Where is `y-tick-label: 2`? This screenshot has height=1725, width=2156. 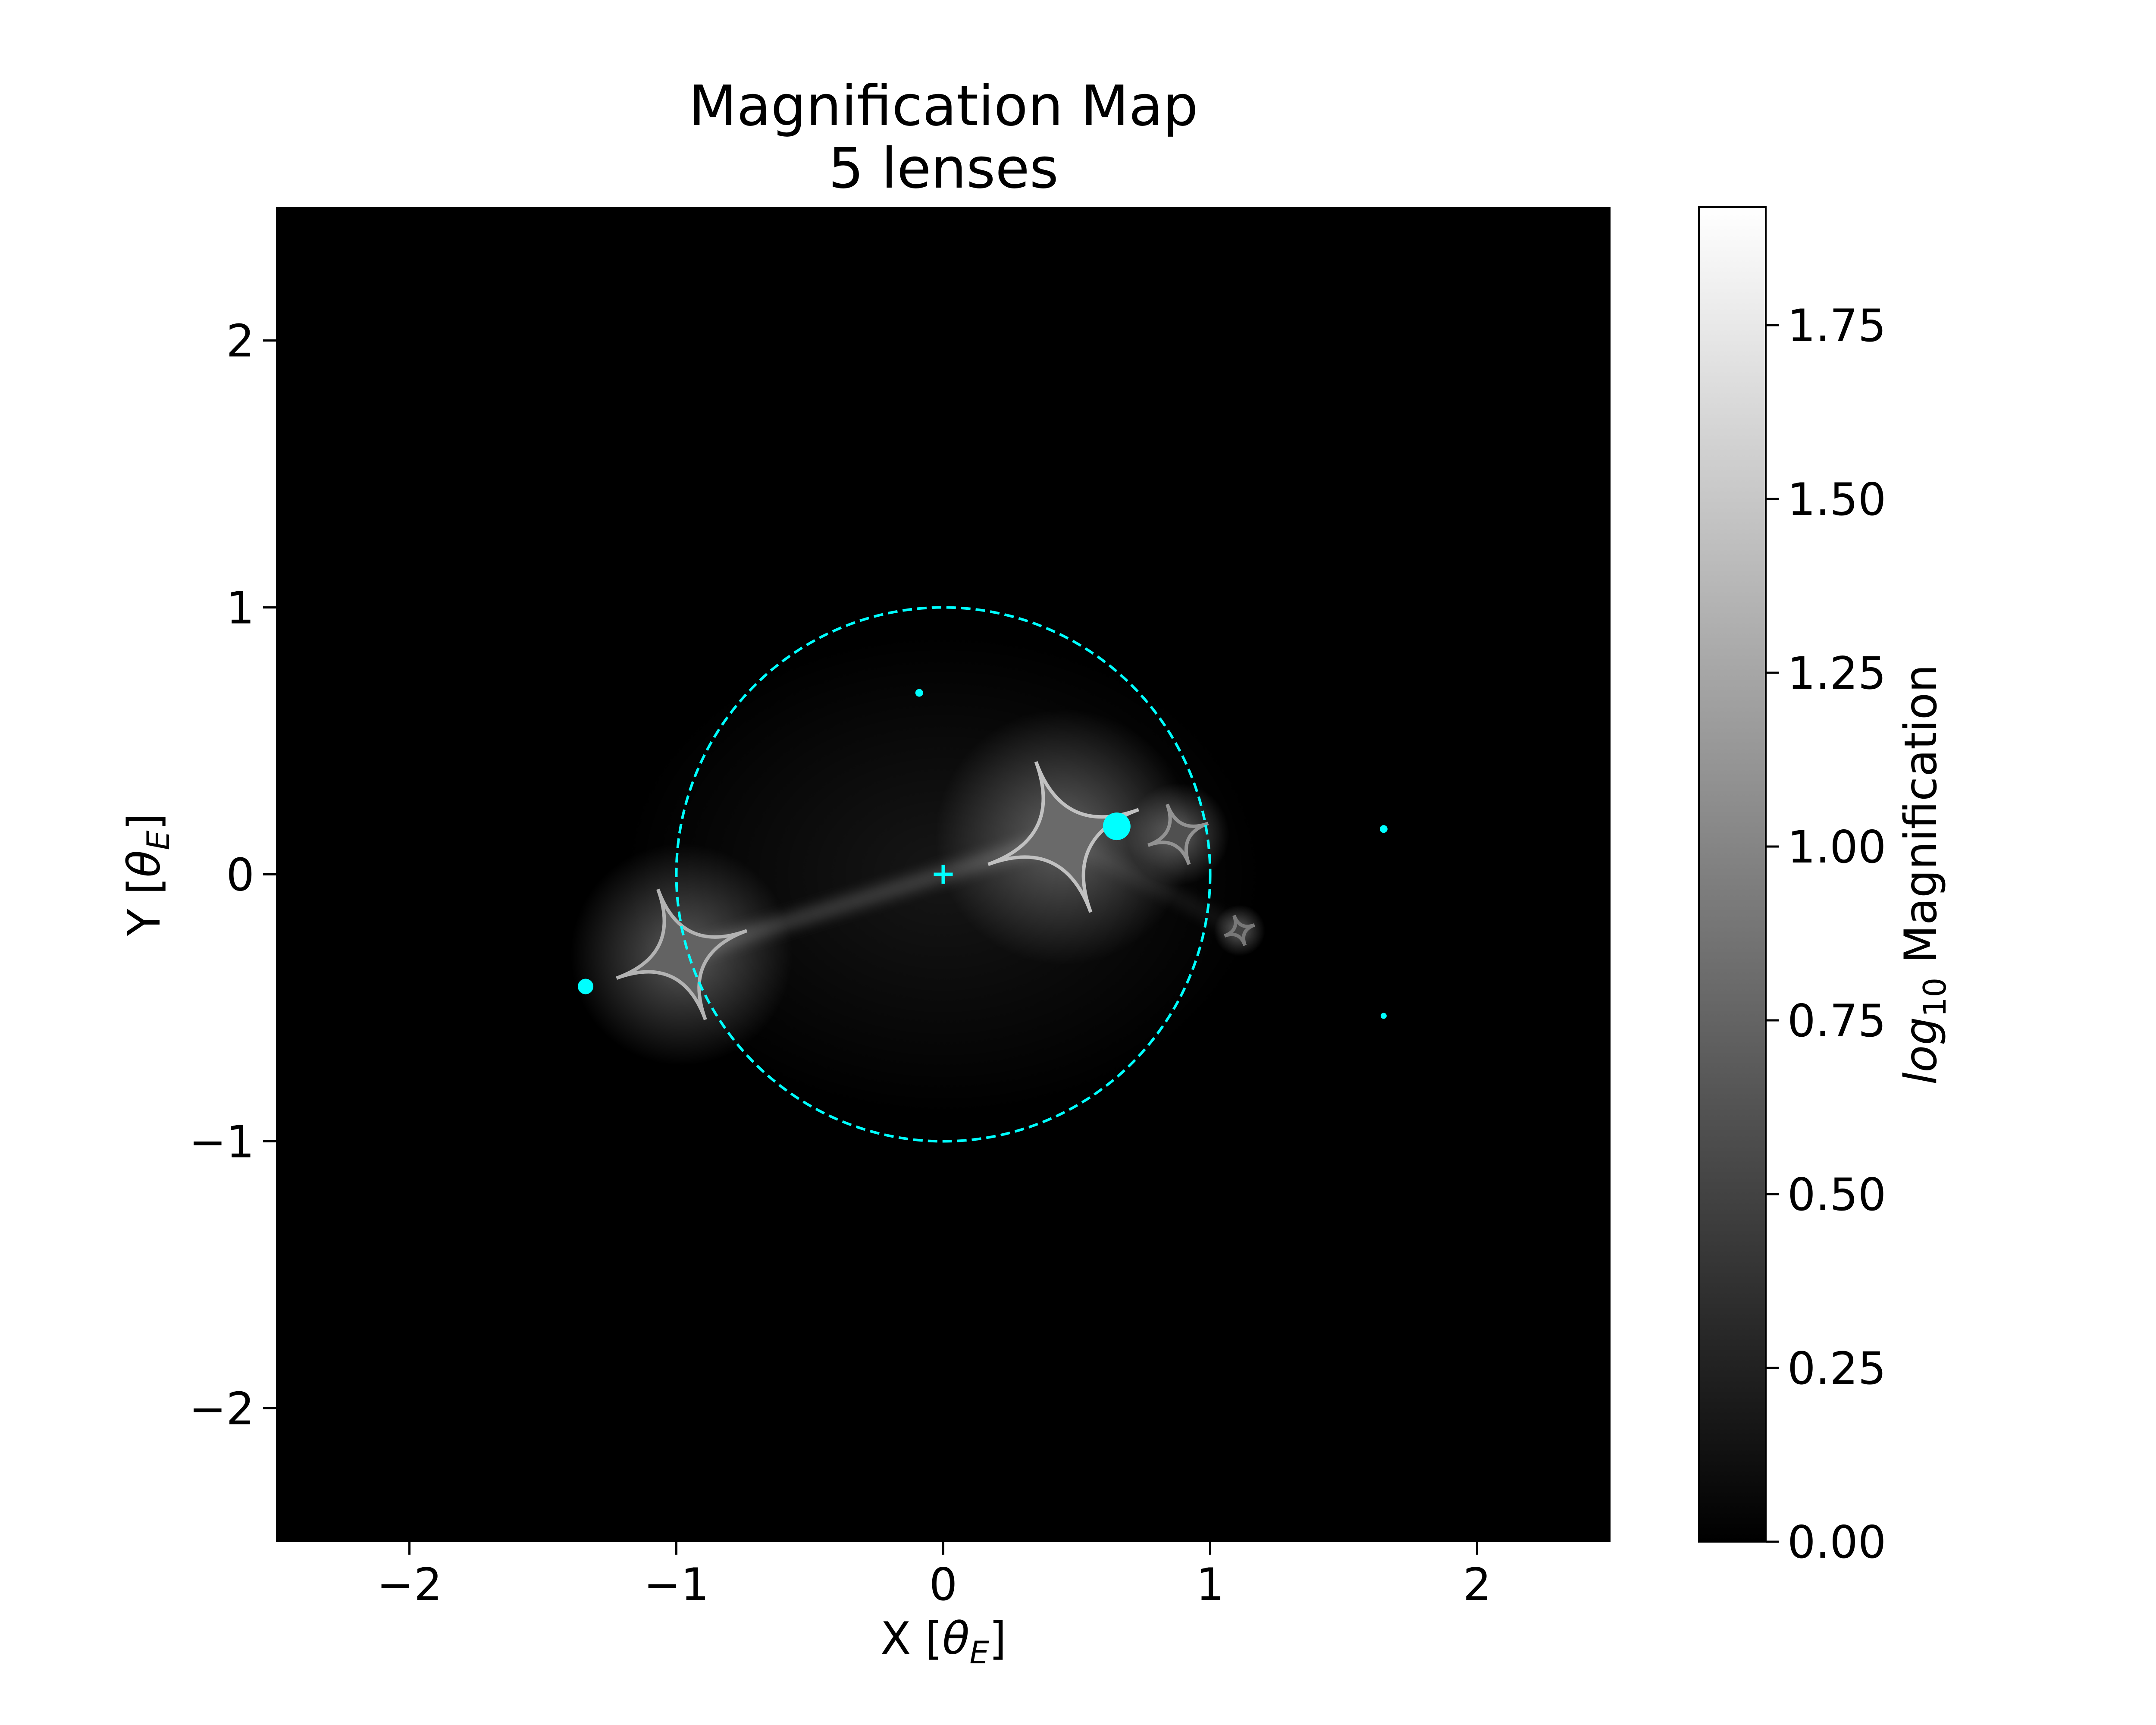 y-tick-label: 2 is located at coordinates (240, 341).